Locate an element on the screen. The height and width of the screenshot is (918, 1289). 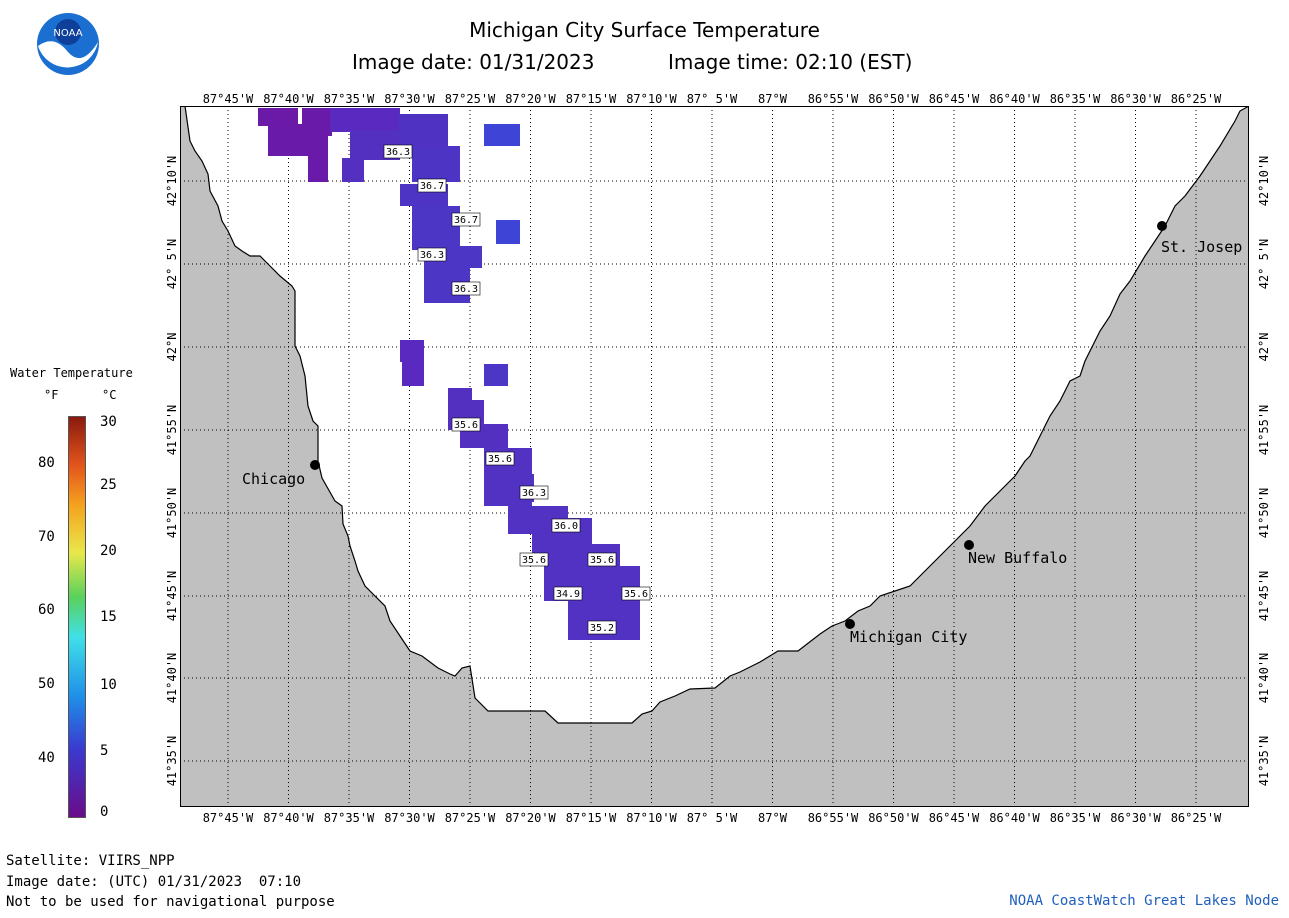
legend-c-tick: 10 is located at coordinates (108, 685).